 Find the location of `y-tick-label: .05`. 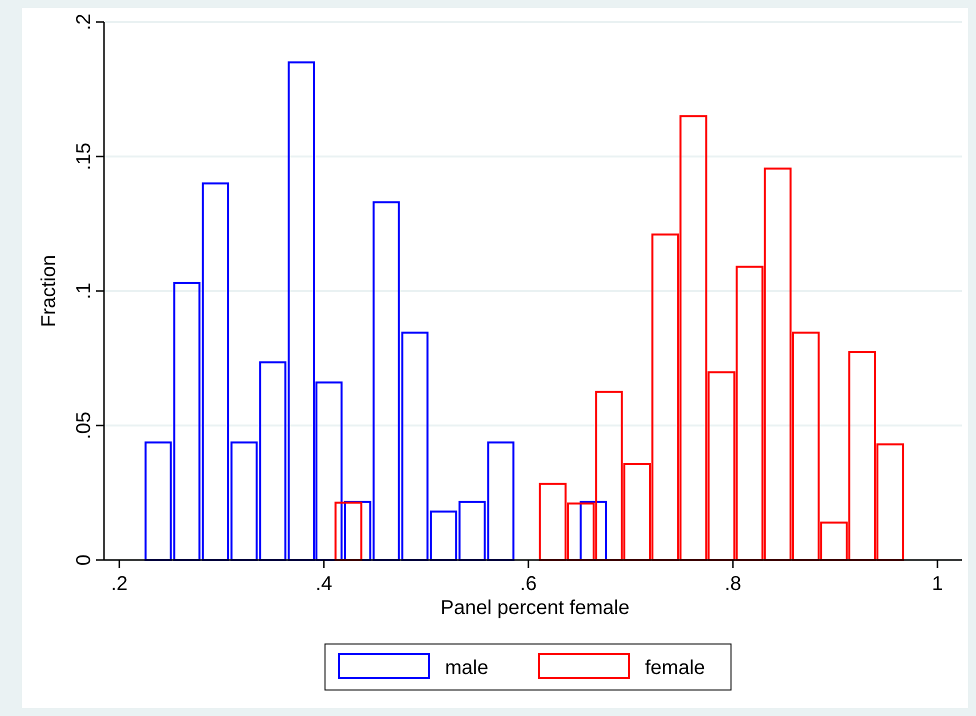

y-tick-label: .05 is located at coordinates (84, 426).